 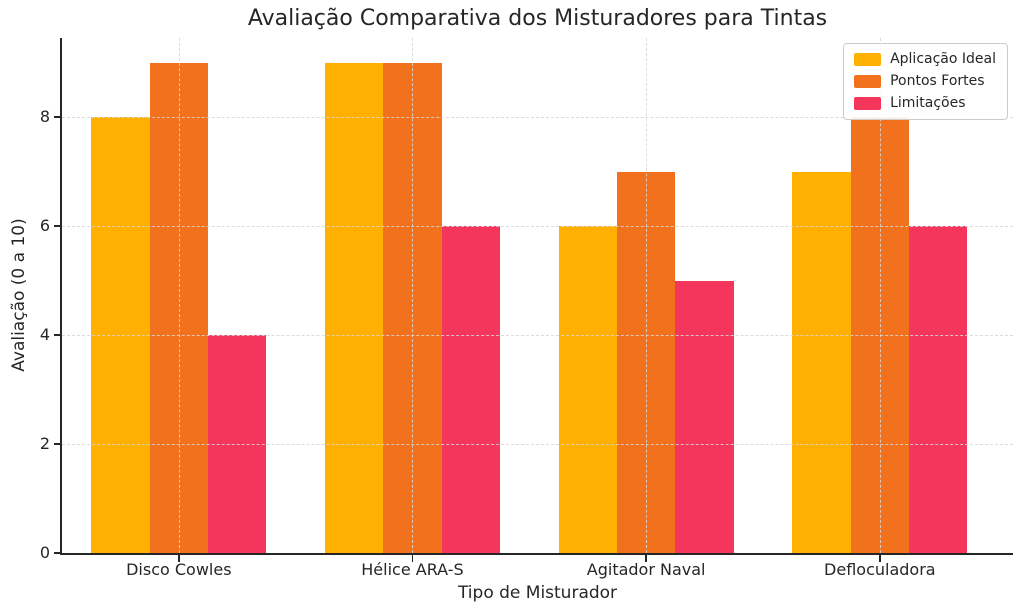 I want to click on y-axis-label: Avaliação (0 a 10), so click(x=19, y=295).